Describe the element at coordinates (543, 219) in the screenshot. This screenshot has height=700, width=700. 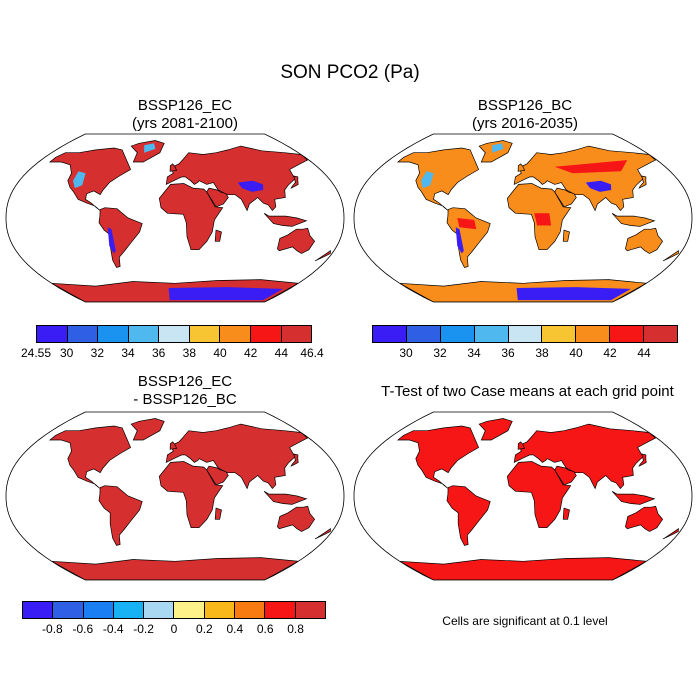
I see `high-pco2-congo` at that location.